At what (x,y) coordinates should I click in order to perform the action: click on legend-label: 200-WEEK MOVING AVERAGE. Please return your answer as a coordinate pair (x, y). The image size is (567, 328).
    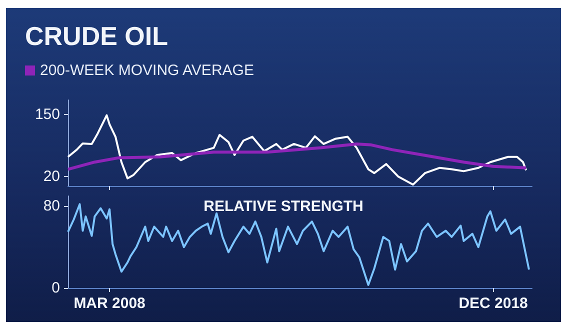
    Looking at the image, I should click on (147, 70).